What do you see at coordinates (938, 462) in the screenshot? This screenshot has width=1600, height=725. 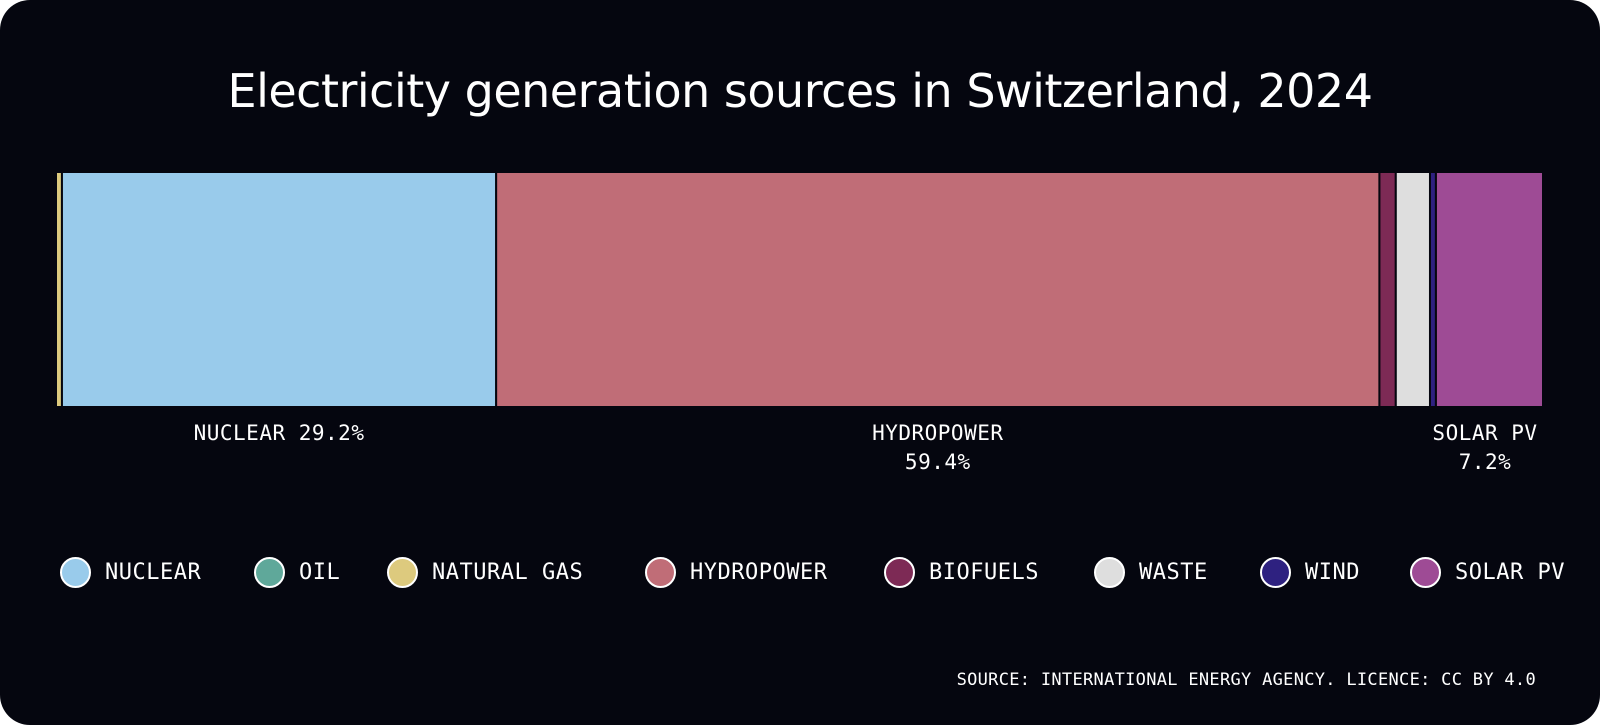 I see `data-label-hydropower-value: 59.4%` at bounding box center [938, 462].